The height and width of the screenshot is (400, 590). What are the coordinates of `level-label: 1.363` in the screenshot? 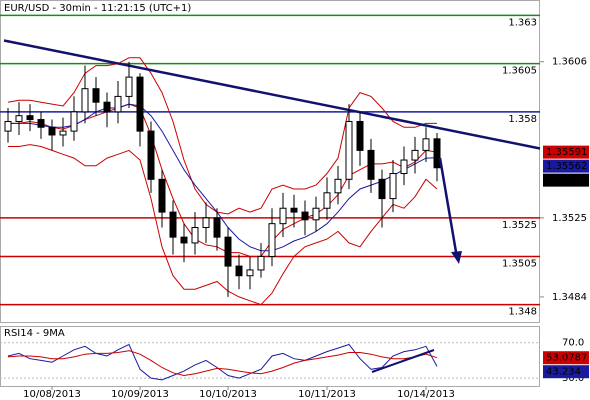 It's located at (522, 22).